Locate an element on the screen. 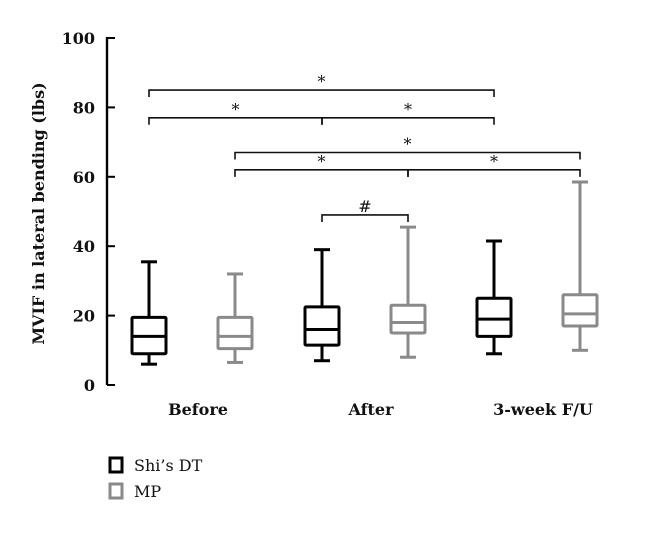  y-tick-label: 80 is located at coordinates (84, 107).